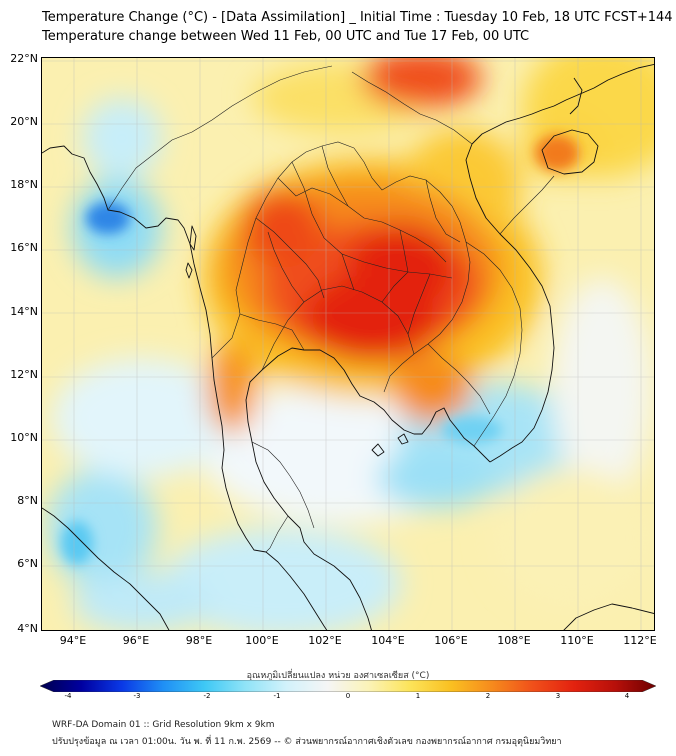 This screenshot has width=676, height=756. Describe the element at coordinates (451, 640) in the screenshot. I see `lon-label-106e: 106°E` at that location.